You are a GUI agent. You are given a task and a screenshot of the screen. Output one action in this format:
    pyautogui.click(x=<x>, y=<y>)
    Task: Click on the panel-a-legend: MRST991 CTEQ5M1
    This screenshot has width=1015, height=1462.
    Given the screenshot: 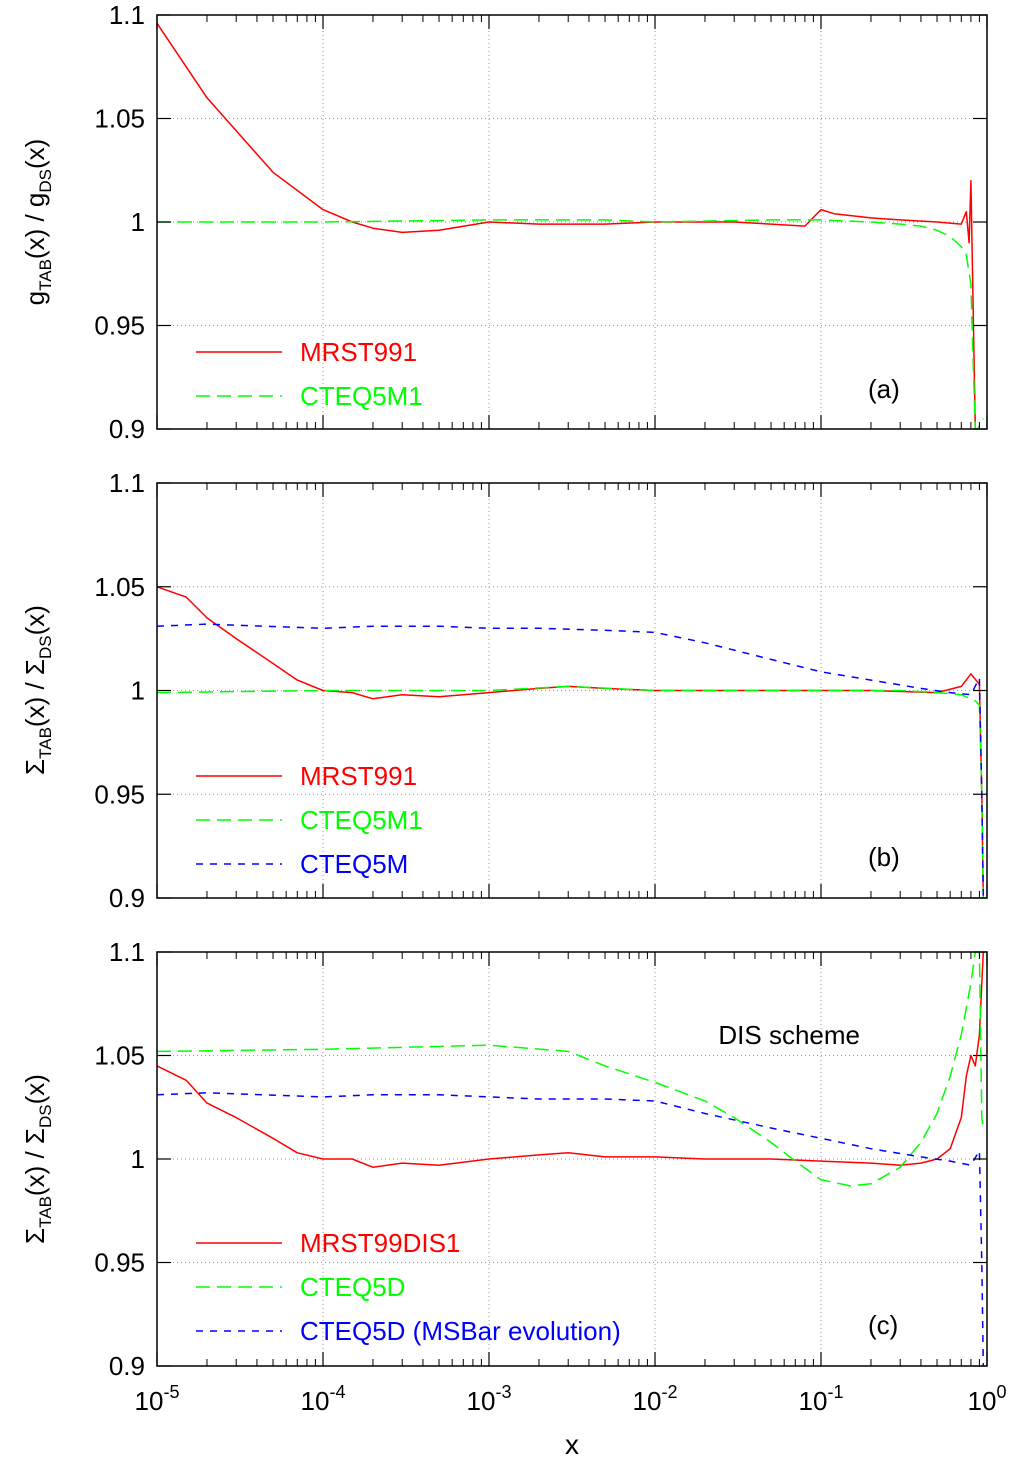 What is the action you would take?
    pyautogui.click(x=309, y=374)
    